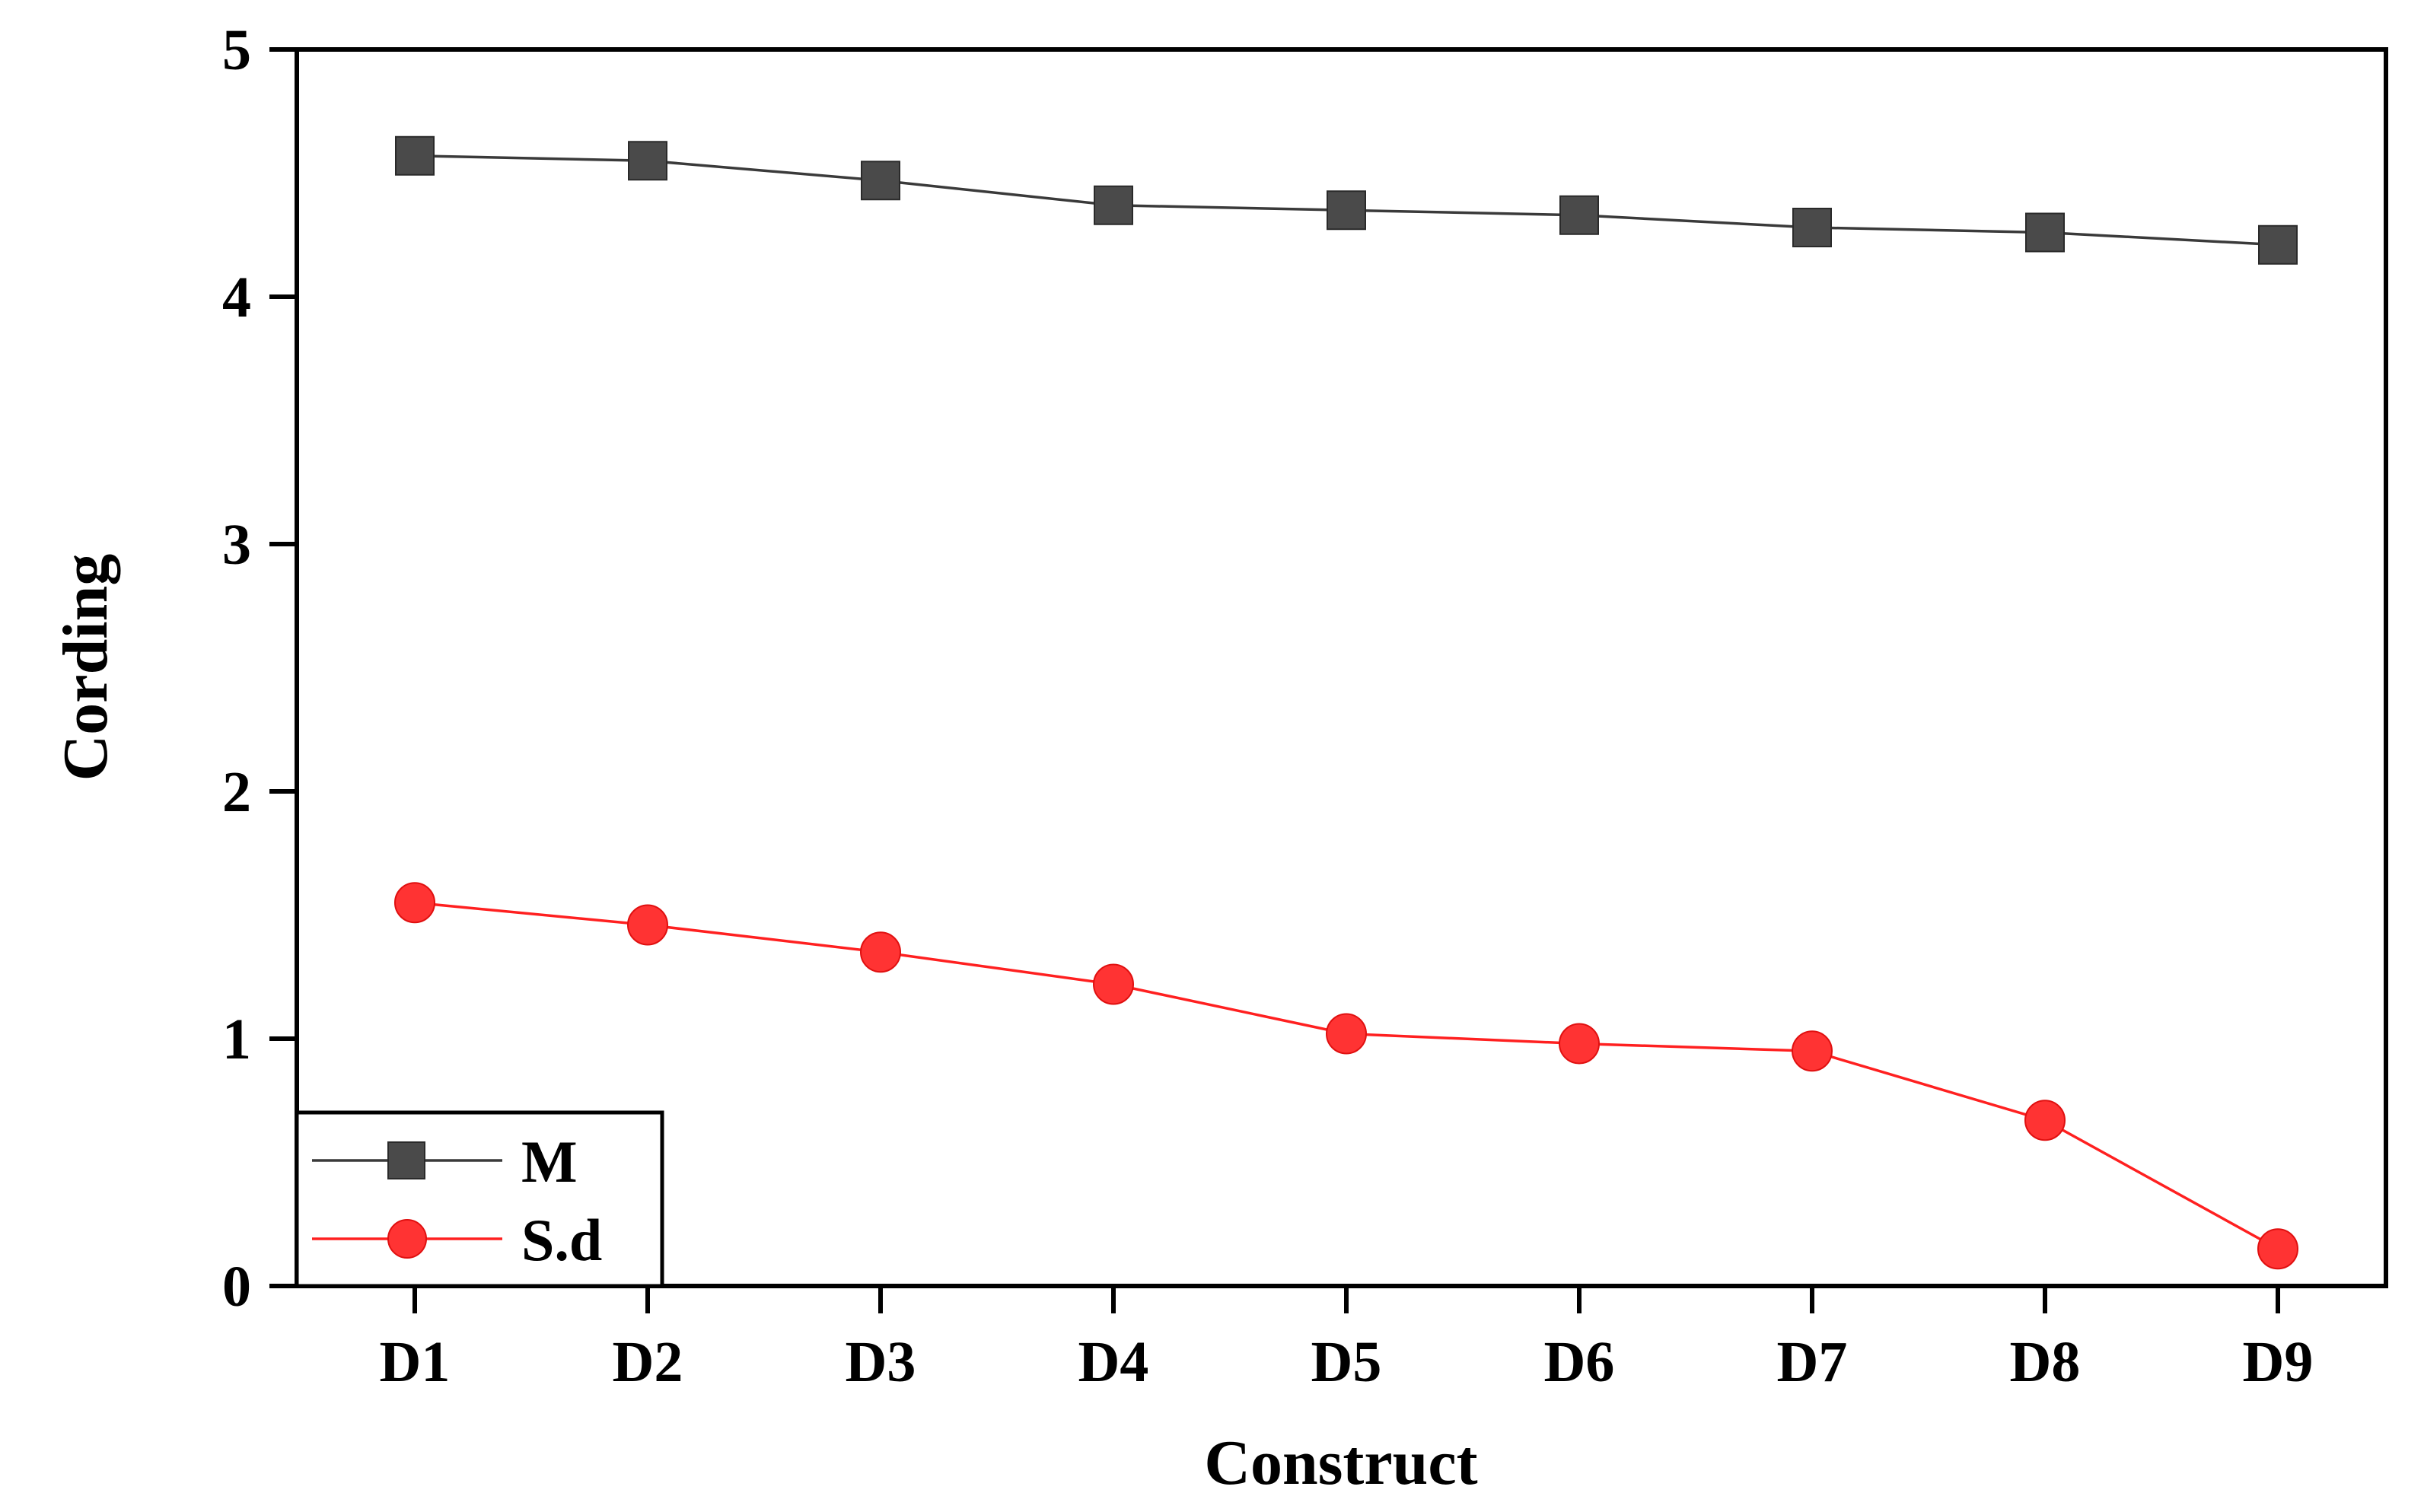 The height and width of the screenshot is (1512, 2424). What do you see at coordinates (236, 545) in the screenshot?
I see `y-tick-label: 3` at bounding box center [236, 545].